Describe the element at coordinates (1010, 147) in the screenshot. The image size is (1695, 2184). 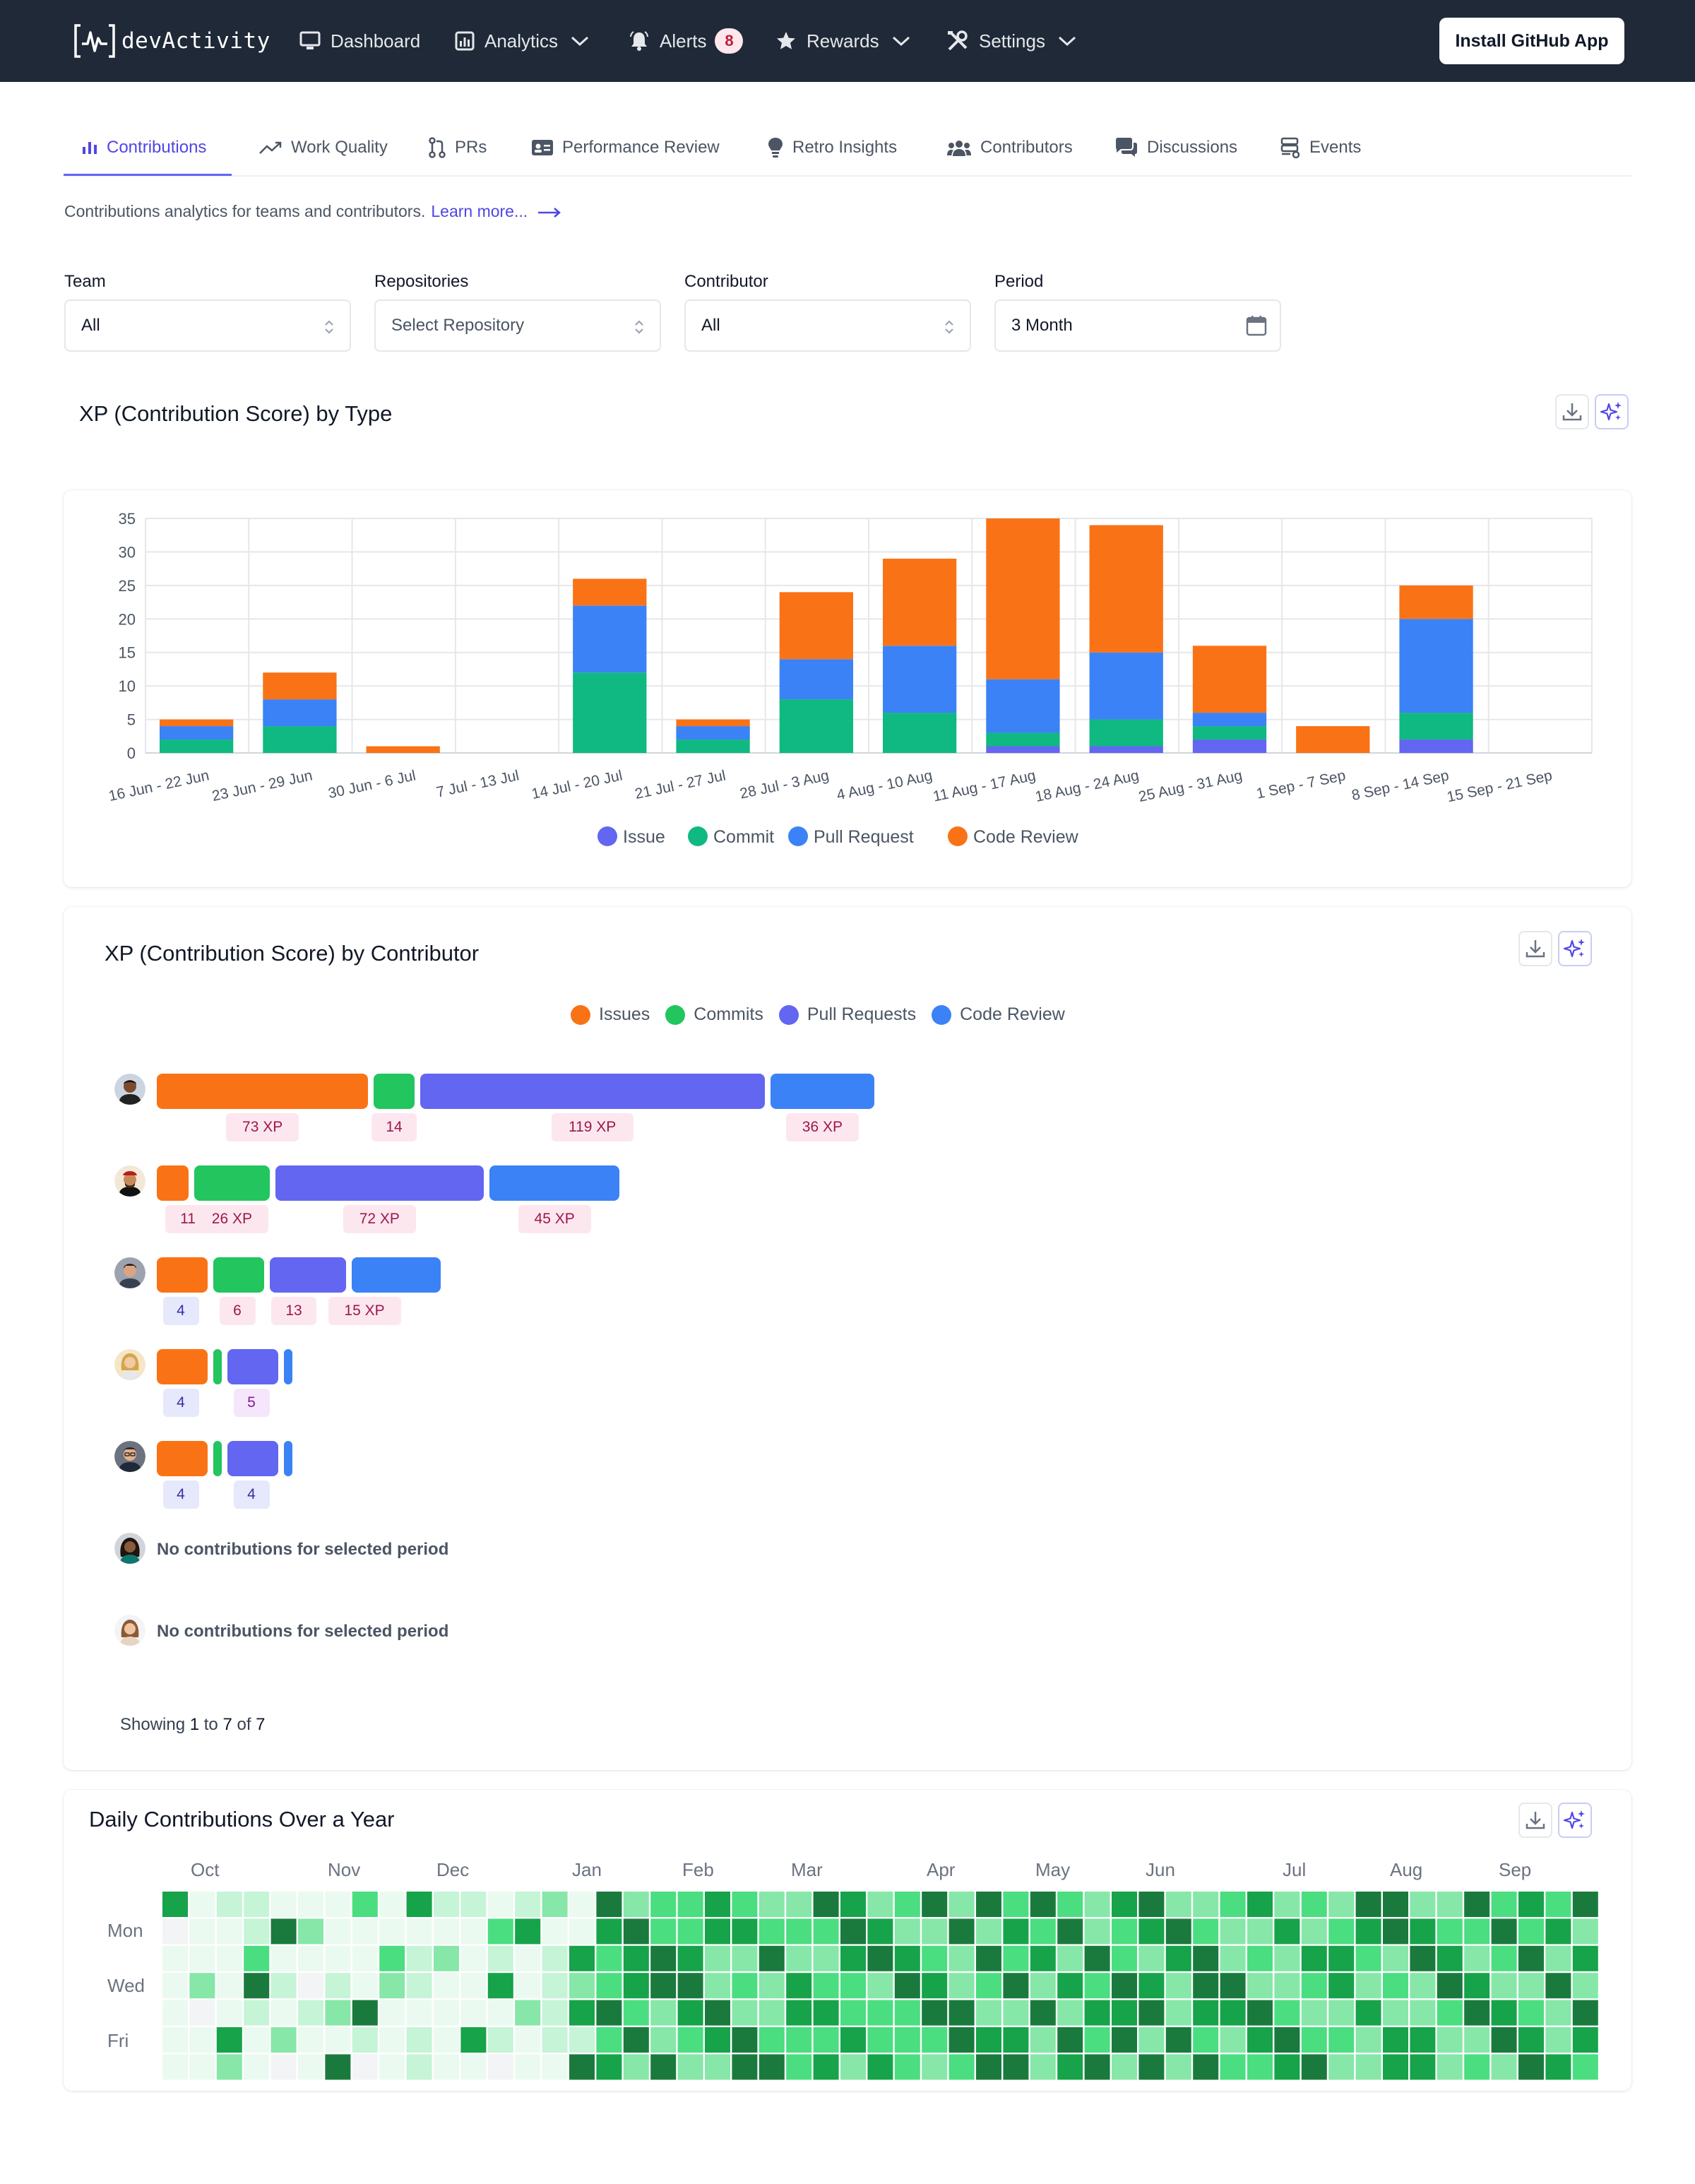
I see `tab-contributors: Contributors` at that location.